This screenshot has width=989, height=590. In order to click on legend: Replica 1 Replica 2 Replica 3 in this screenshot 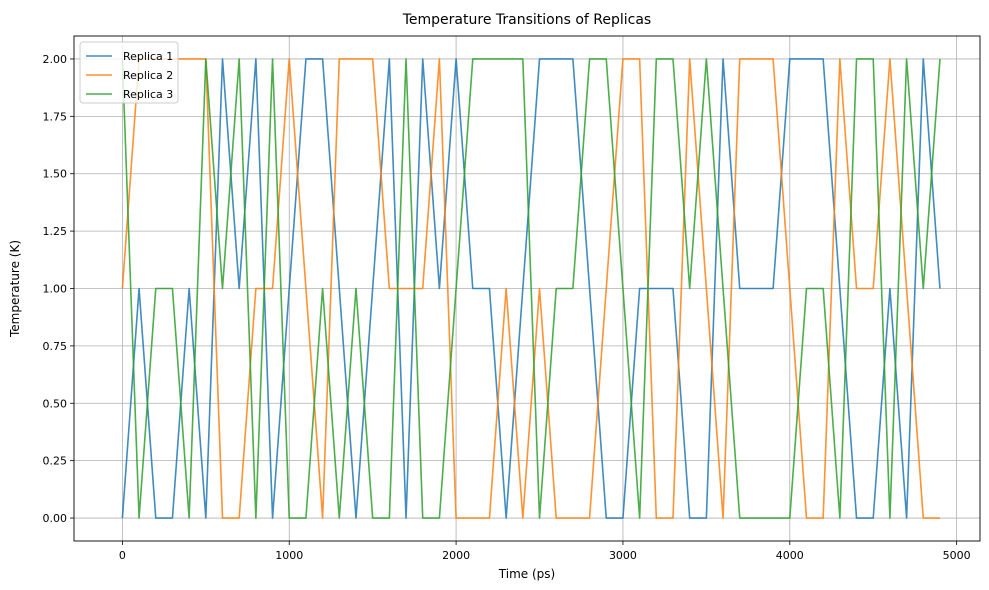, I will do `click(129, 72)`.